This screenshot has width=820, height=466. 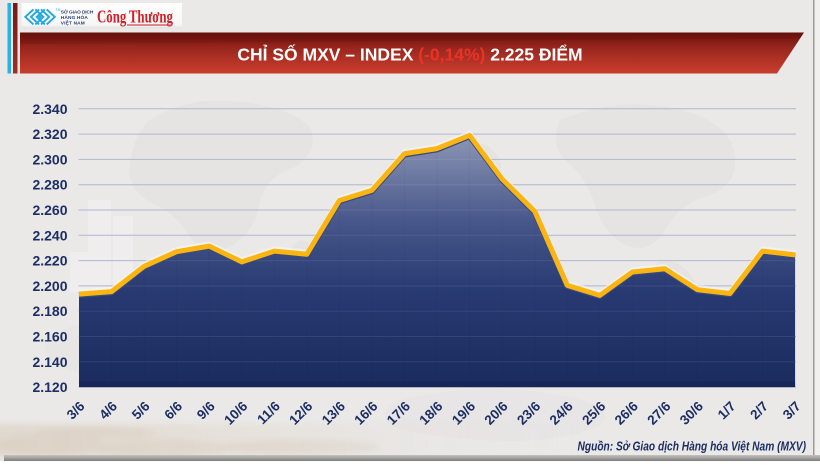 What do you see at coordinates (49, 387) in the screenshot?
I see `svg-text: 2.120` at bounding box center [49, 387].